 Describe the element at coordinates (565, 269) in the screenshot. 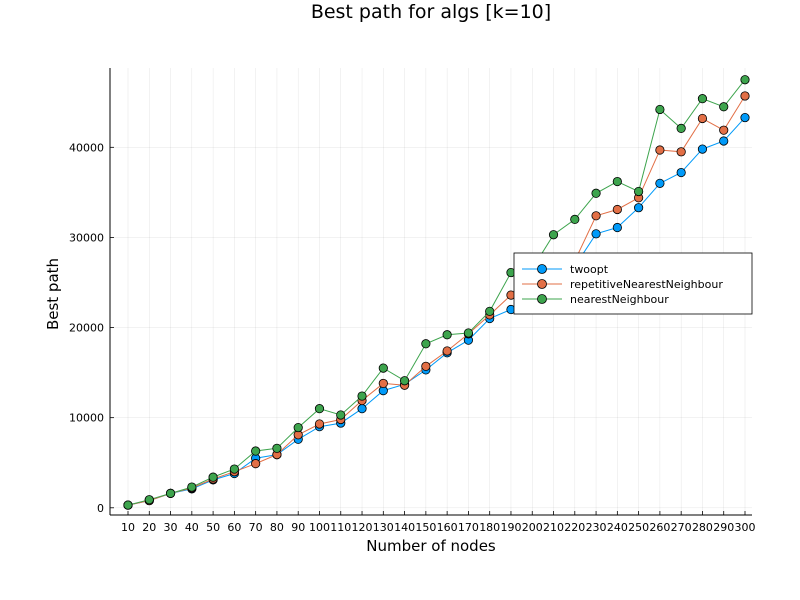

I see `legend-item: twoopt` at that location.